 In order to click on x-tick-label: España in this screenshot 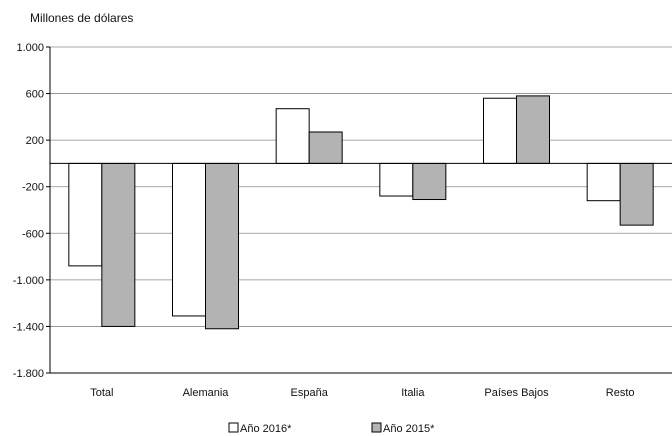, I will do `click(310, 393)`.